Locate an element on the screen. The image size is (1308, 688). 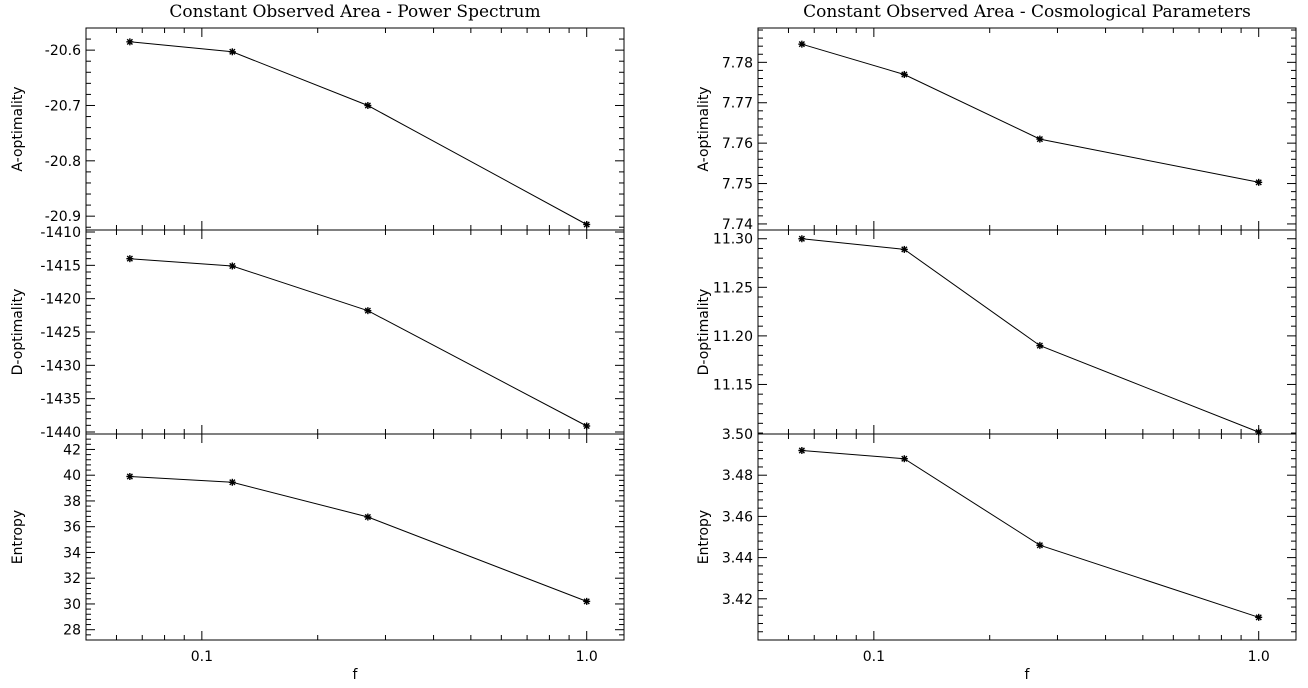
left-row0-y-tick-label: -20.7 is located at coordinates (63, 106).